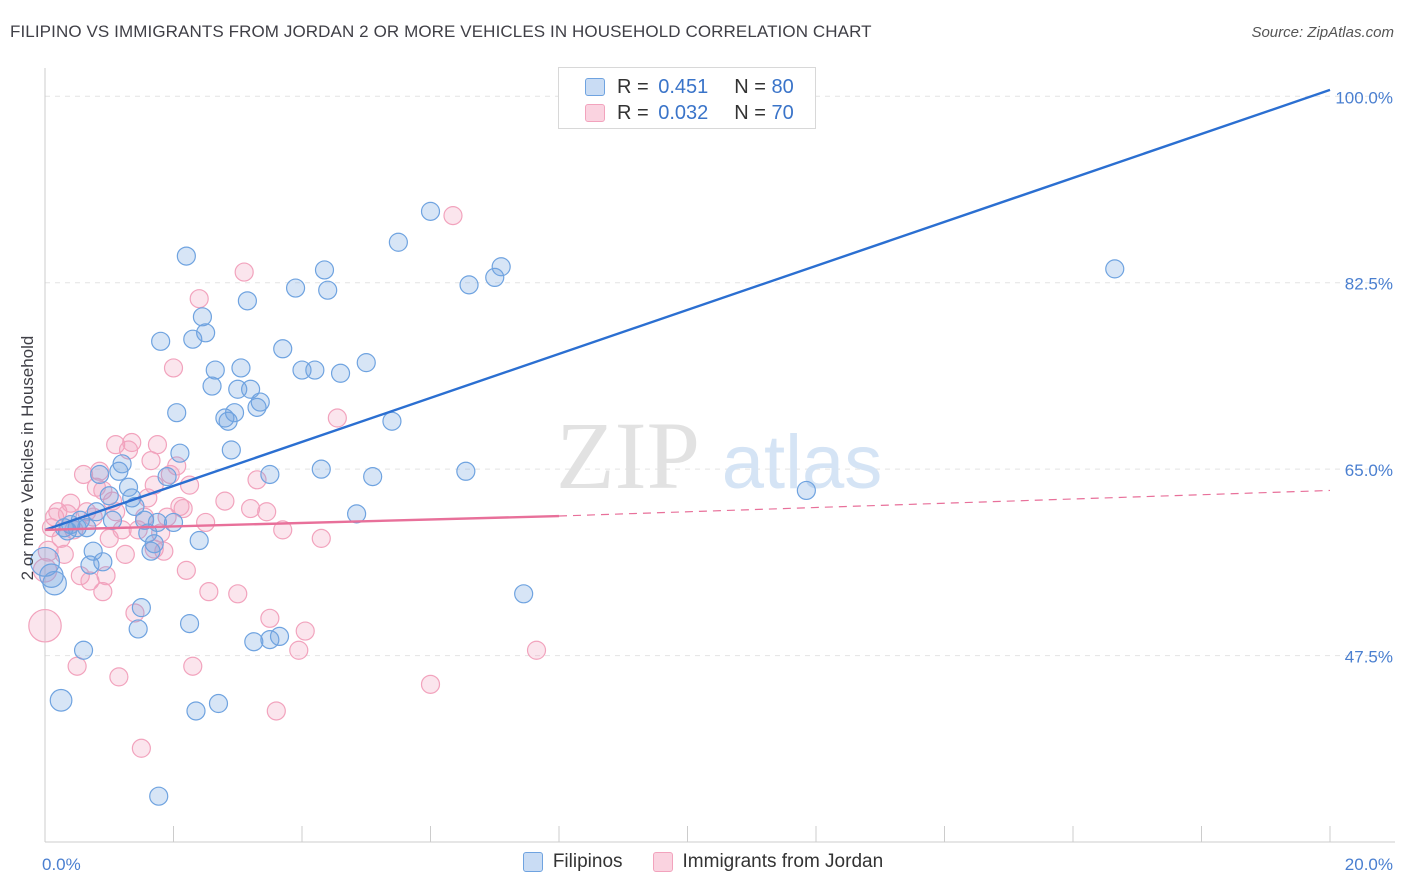 The height and width of the screenshot is (892, 1406). I want to click on y-tick-label: 100.0%, so click(1364, 97).